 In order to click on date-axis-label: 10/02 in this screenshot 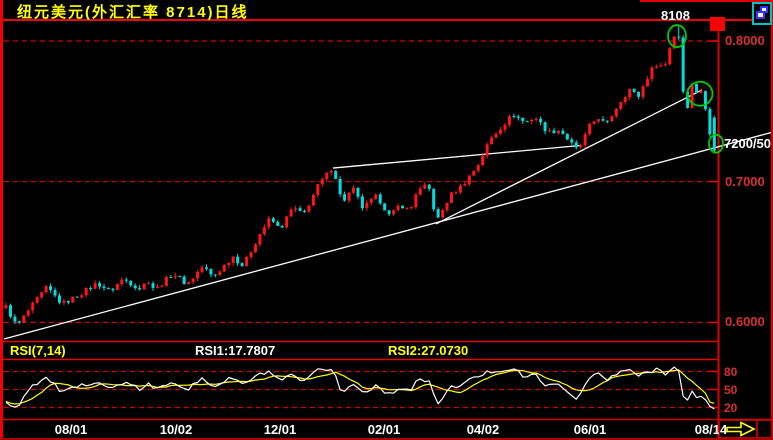, I will do `click(176, 429)`.